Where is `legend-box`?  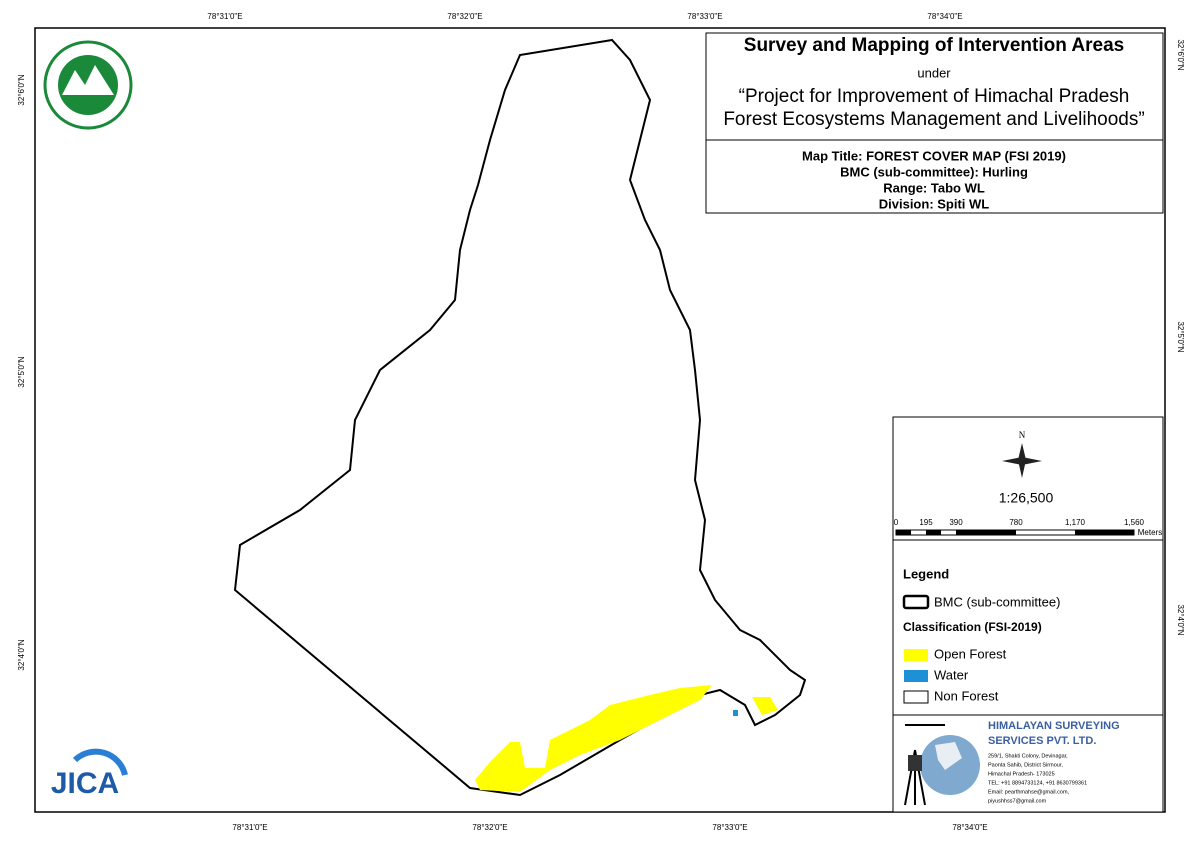
legend-box is located at coordinates (1028, 627).